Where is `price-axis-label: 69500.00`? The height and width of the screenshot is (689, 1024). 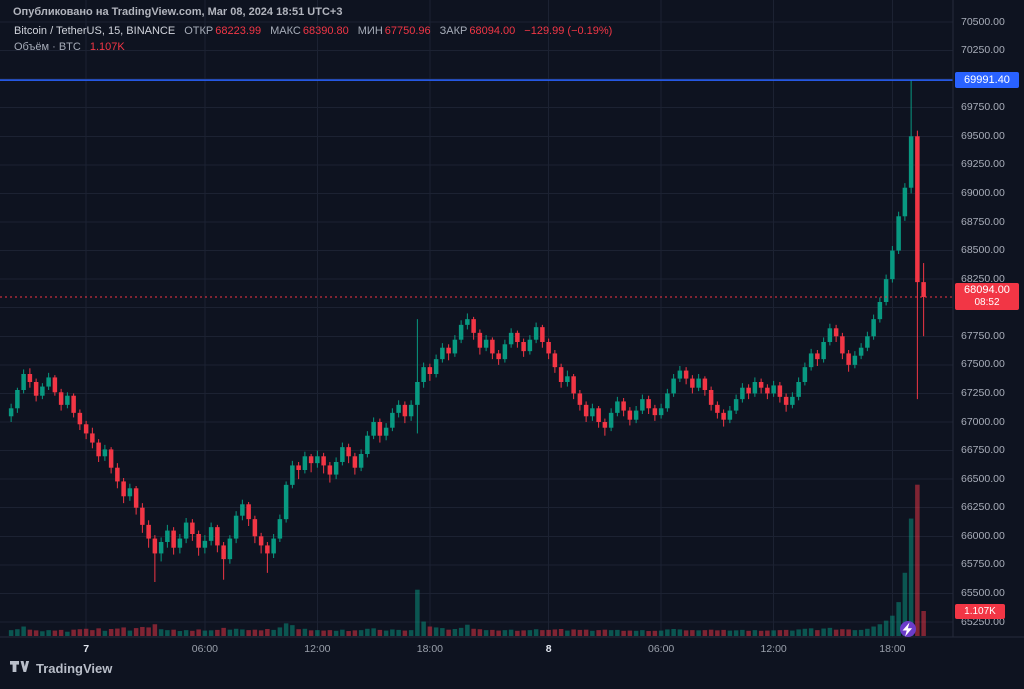 price-axis-label: 69500.00 is located at coordinates (983, 135).